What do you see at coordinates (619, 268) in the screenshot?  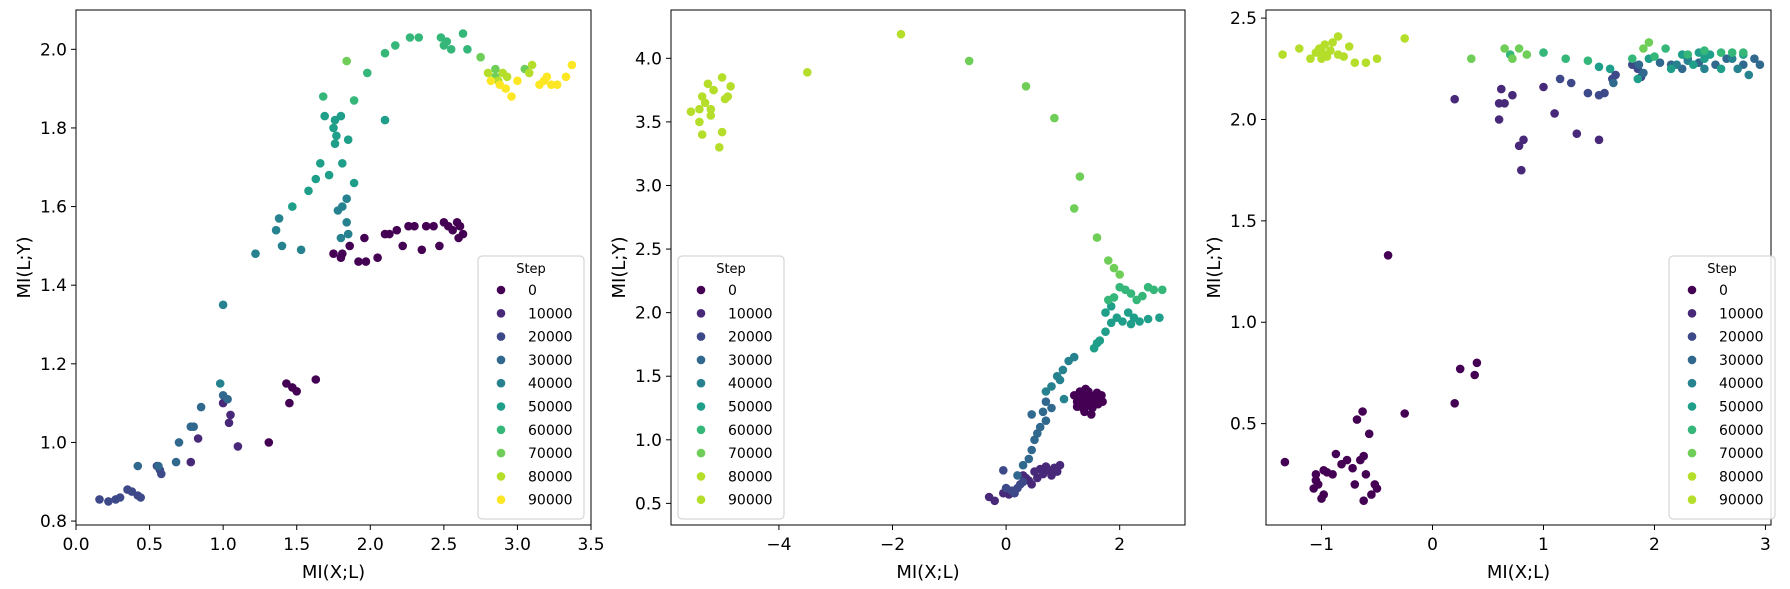 I see `y-axis-label: MI(L;Y)` at bounding box center [619, 268].